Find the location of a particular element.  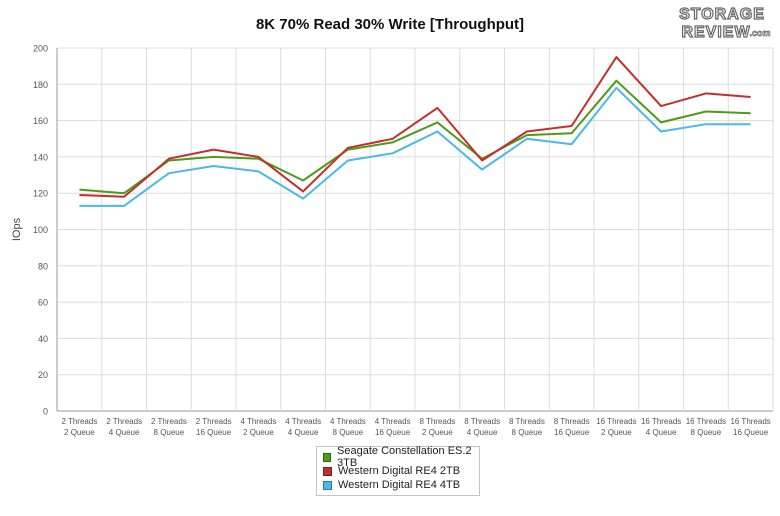

storagereview-logo: STORAGE REVIEW .com is located at coordinates (724, 23).